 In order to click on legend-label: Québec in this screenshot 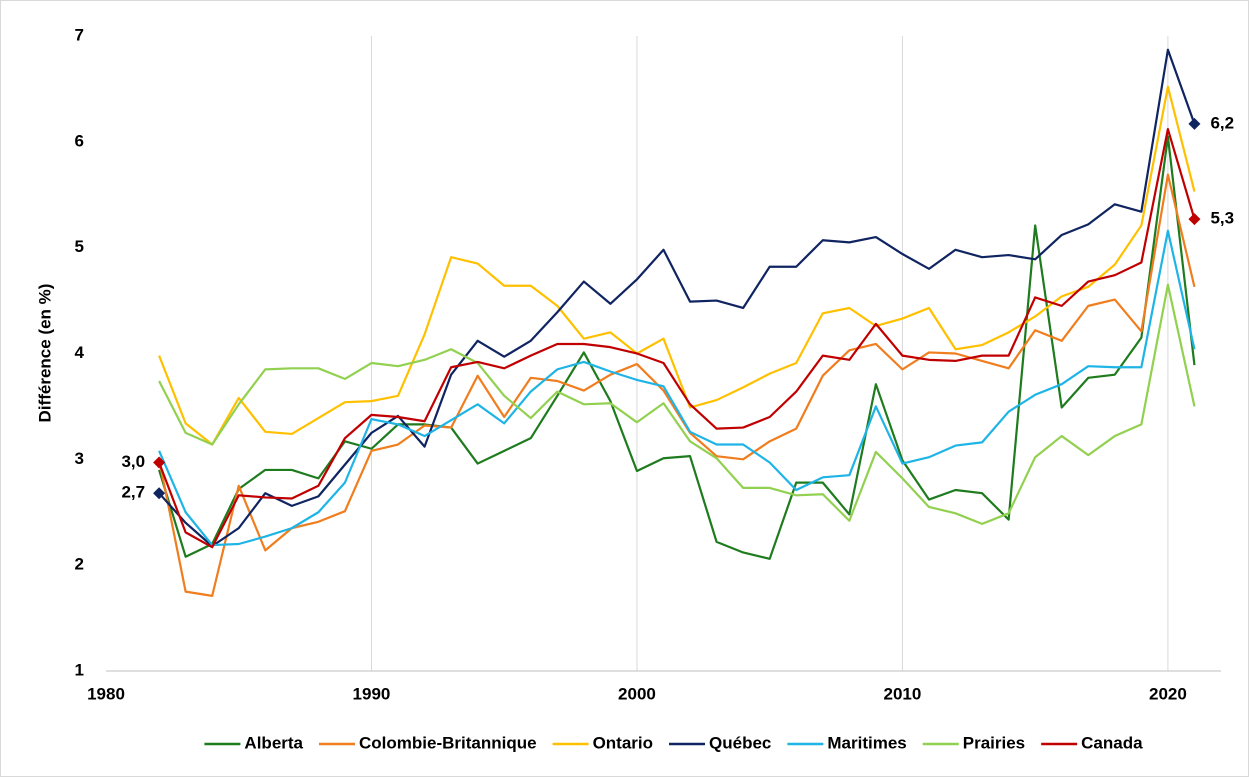, I will do `click(740, 742)`.